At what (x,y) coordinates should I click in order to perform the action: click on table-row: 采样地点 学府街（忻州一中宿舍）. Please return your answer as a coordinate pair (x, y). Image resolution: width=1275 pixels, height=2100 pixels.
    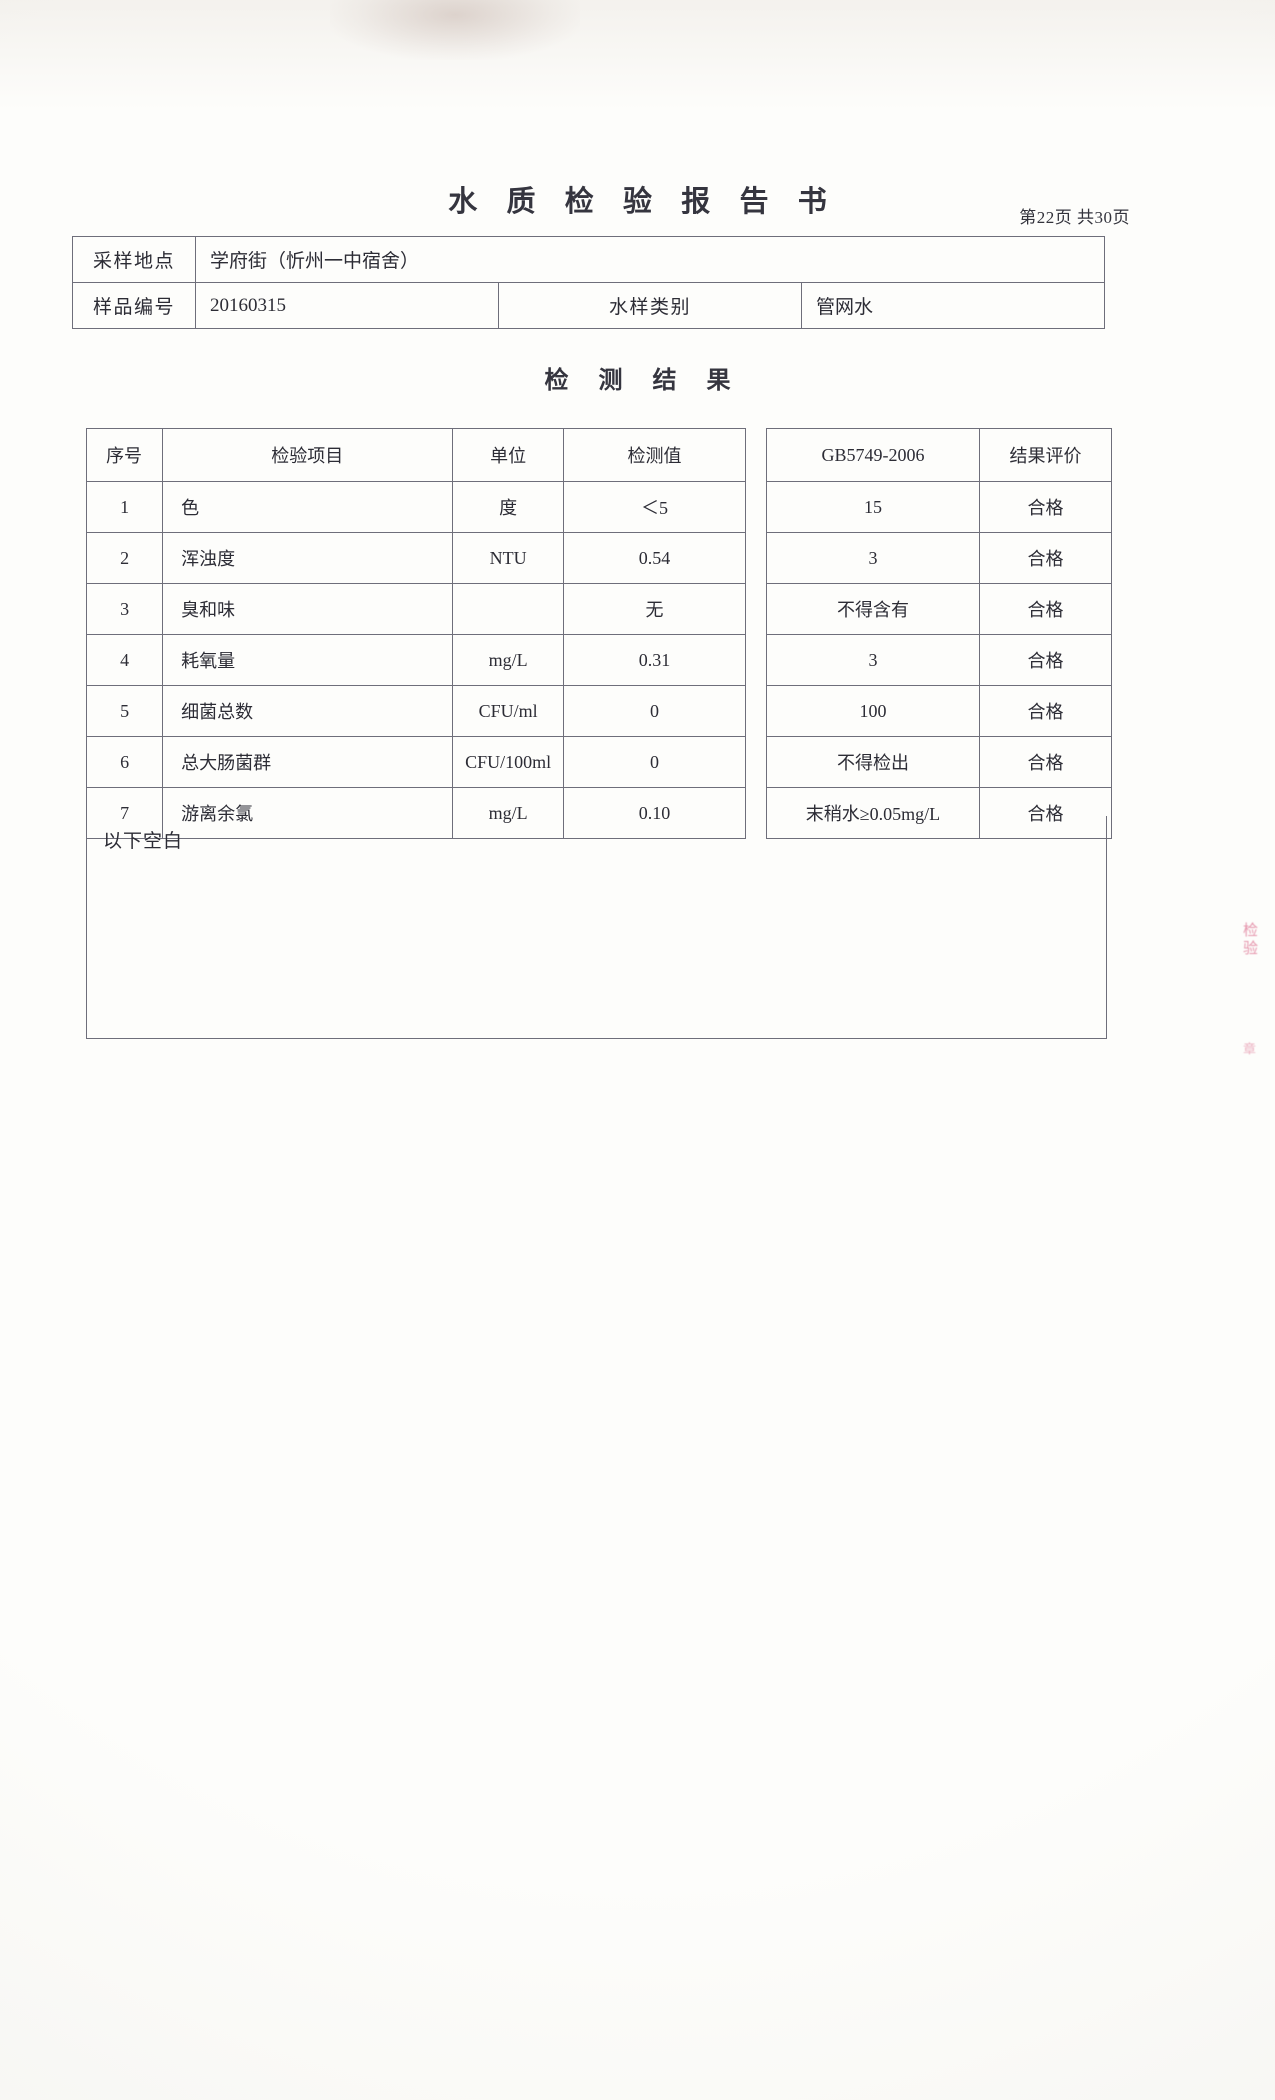
    Looking at the image, I should click on (588, 259).